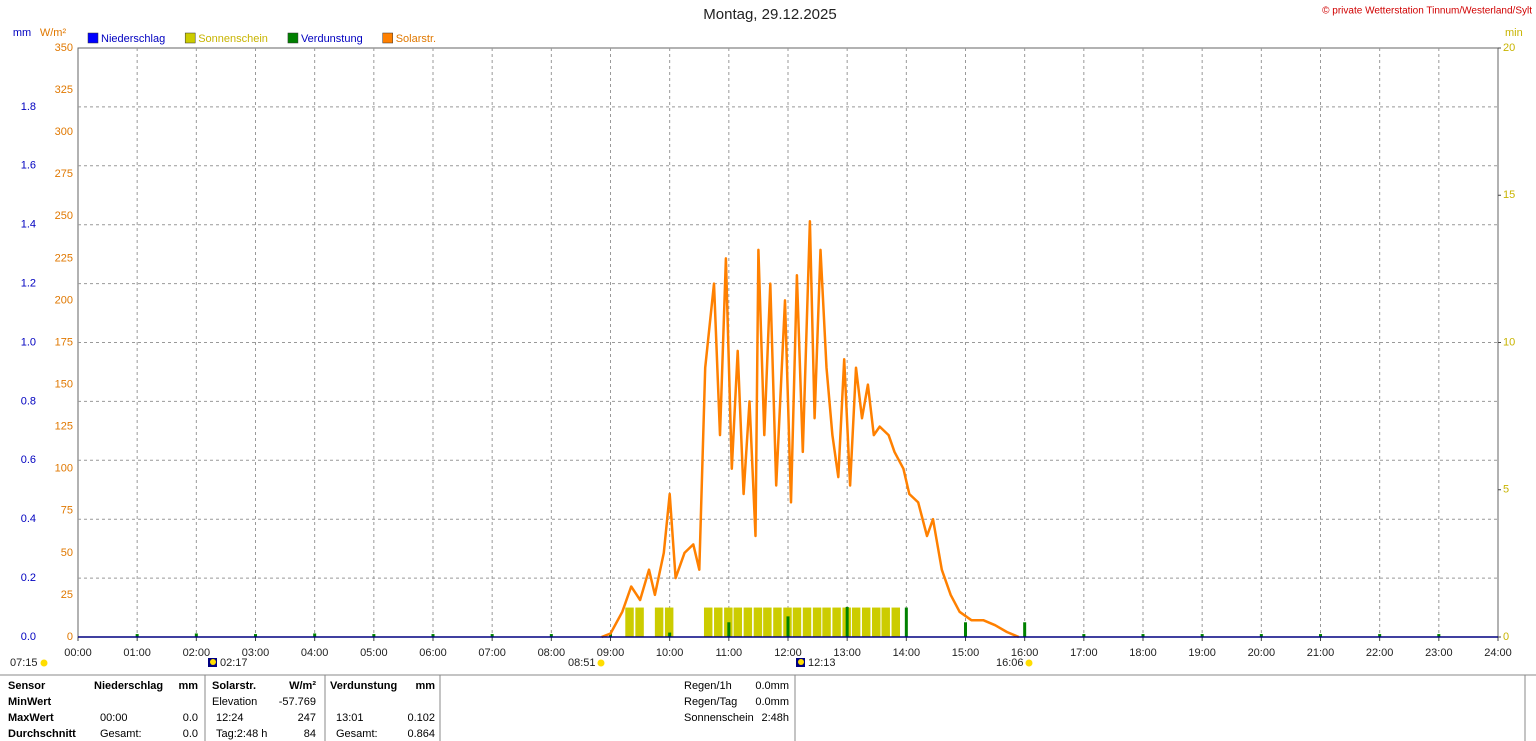  I want to click on y-tick-label: 0.6, so click(28, 460).